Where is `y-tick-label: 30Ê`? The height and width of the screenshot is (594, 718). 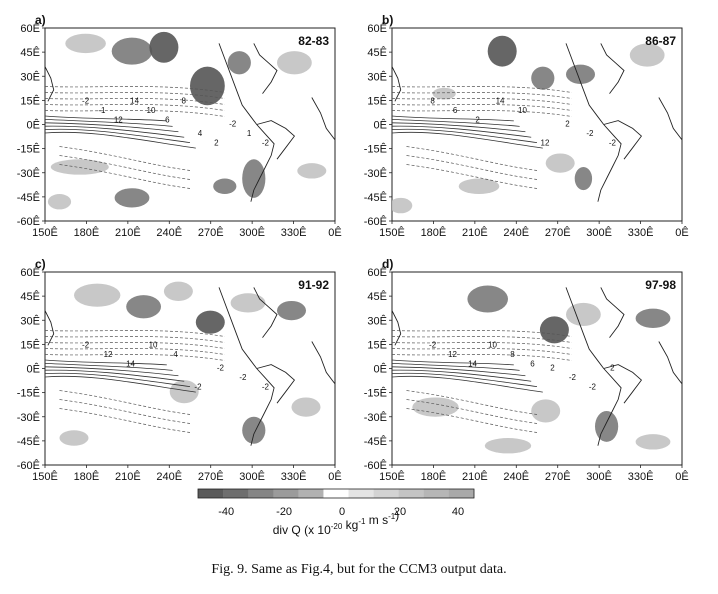 y-tick-label: 30Ê is located at coordinates (377, 76).